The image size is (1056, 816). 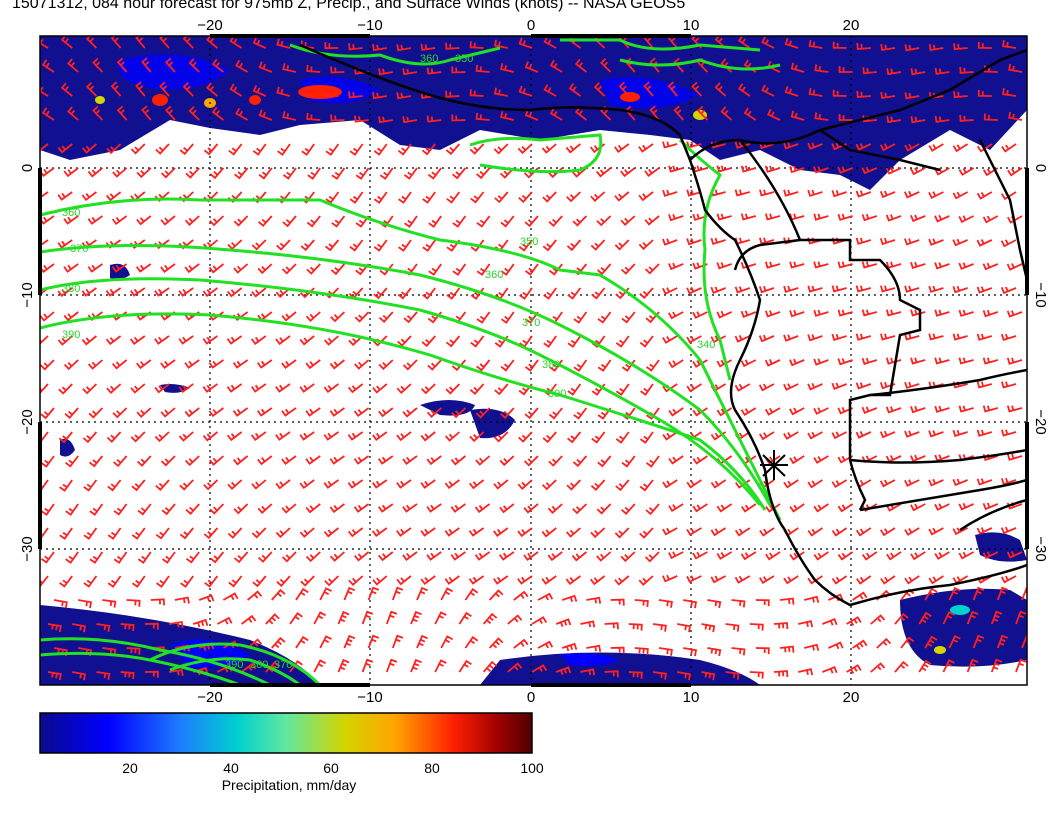 What do you see at coordinates (528, 697) in the screenshot?
I see `x-axis-bottom: −20 −10 0 10 20` at bounding box center [528, 697].